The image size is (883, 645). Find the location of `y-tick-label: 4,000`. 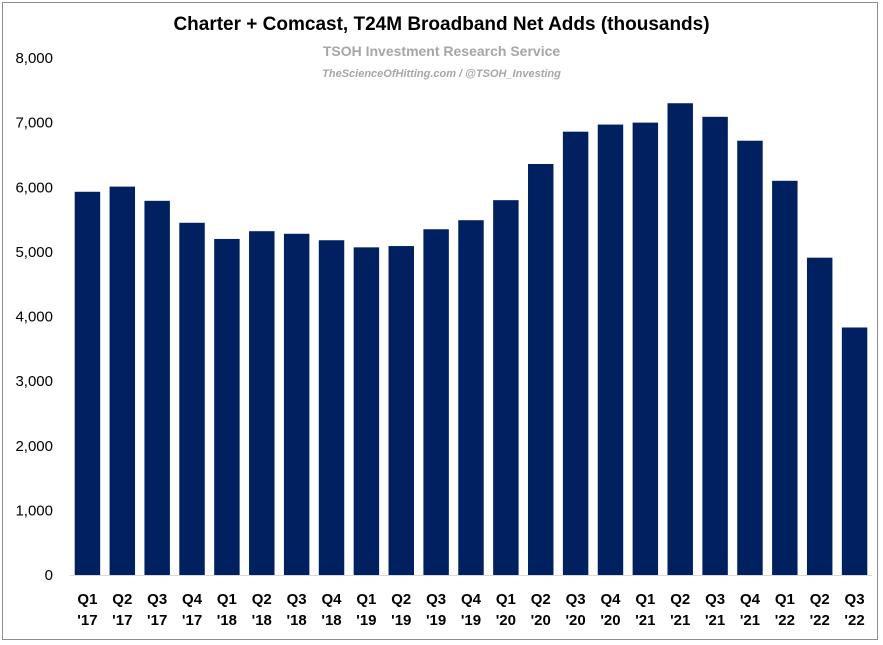

y-tick-label: 4,000 is located at coordinates (34, 317).